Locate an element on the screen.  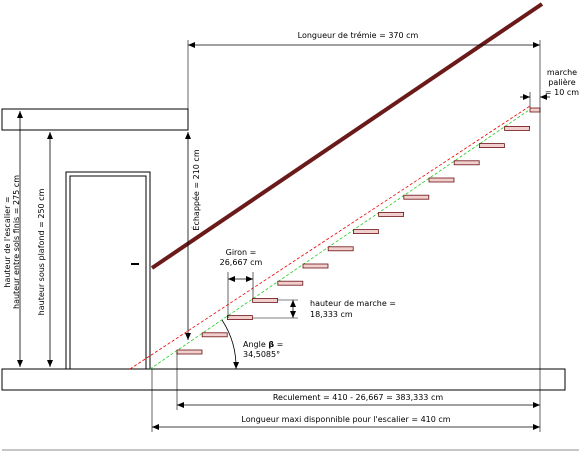
ceiling-height-label: hauteur sous plafond = 250 cm is located at coordinates (41, 251).